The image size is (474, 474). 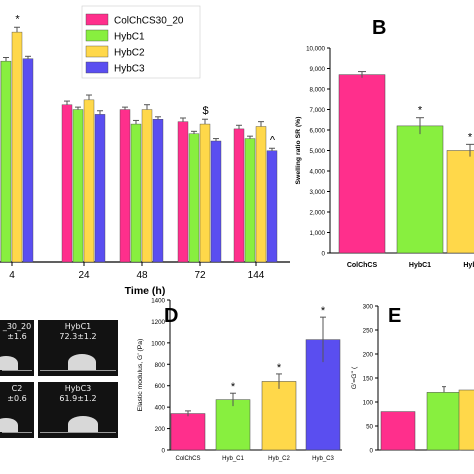 What do you see at coordinates (298, 151) in the screenshot?
I see `panel-b-ylabel: Swelling ratio SR (%)` at bounding box center [298, 151].